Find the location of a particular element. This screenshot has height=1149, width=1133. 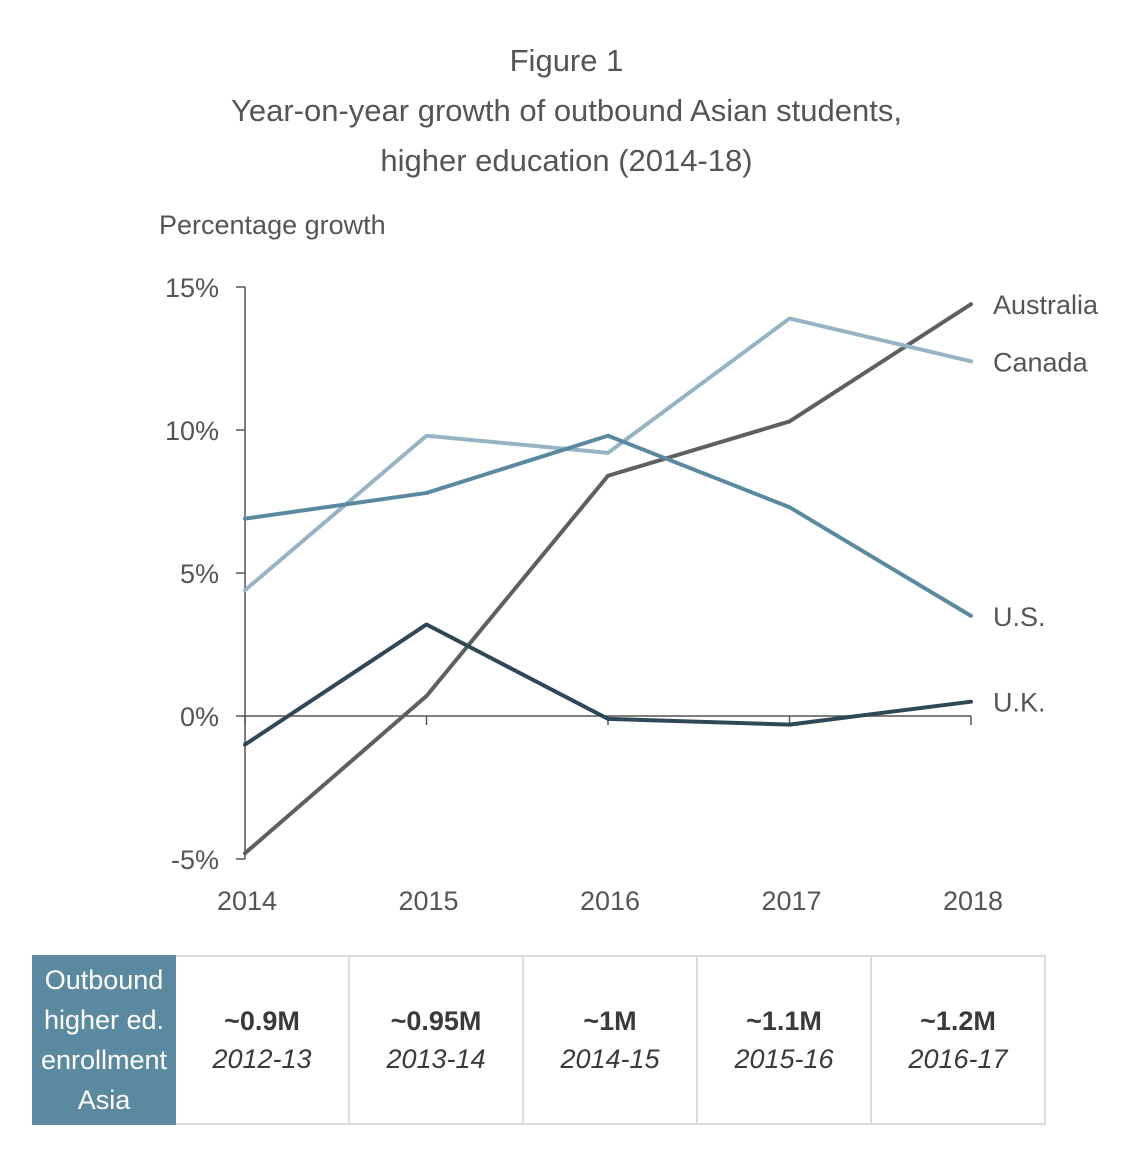

enrollment-period: 2013-14 is located at coordinates (436, 1059).